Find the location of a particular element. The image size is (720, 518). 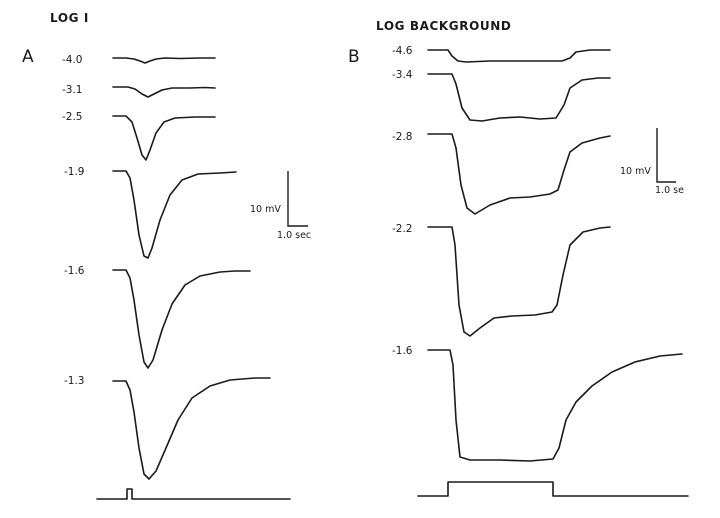

panel-b-label-4: -2.2 is located at coordinates (402, 229).